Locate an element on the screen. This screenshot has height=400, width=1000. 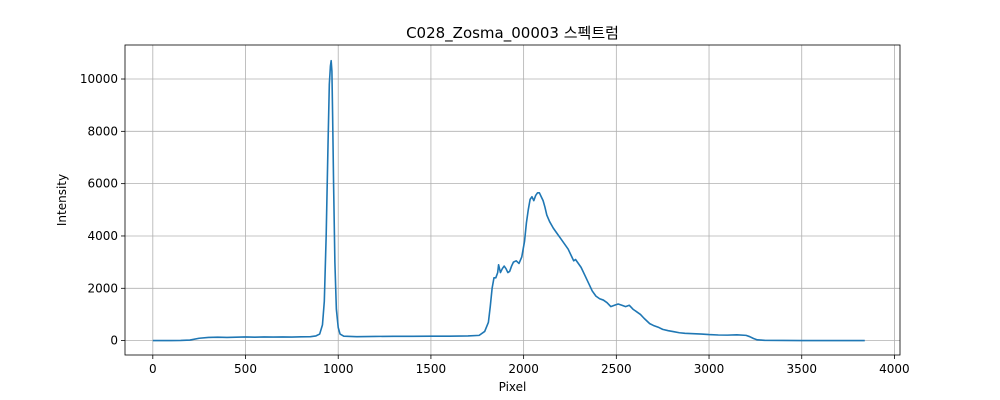
chart-title: C028_Zosma_00003 스펙트럼 is located at coordinates (512, 33).